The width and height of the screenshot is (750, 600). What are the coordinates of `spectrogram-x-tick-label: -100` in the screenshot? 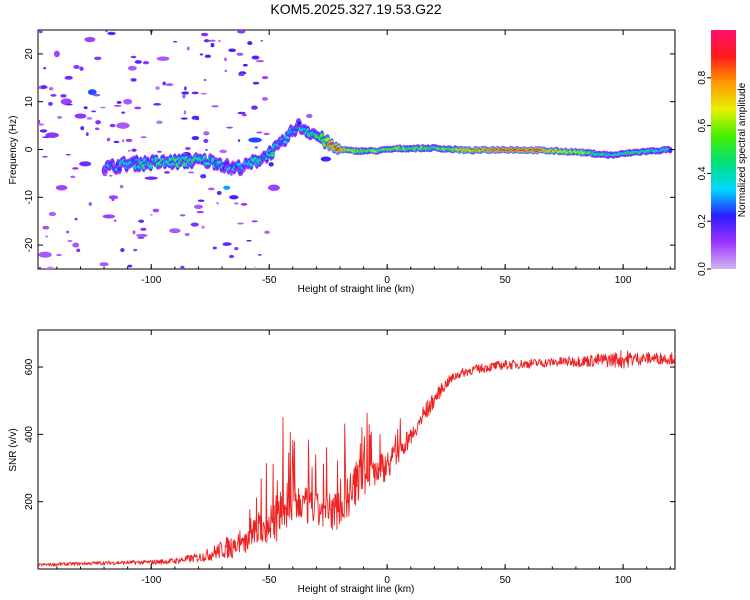 It's located at (151, 280).